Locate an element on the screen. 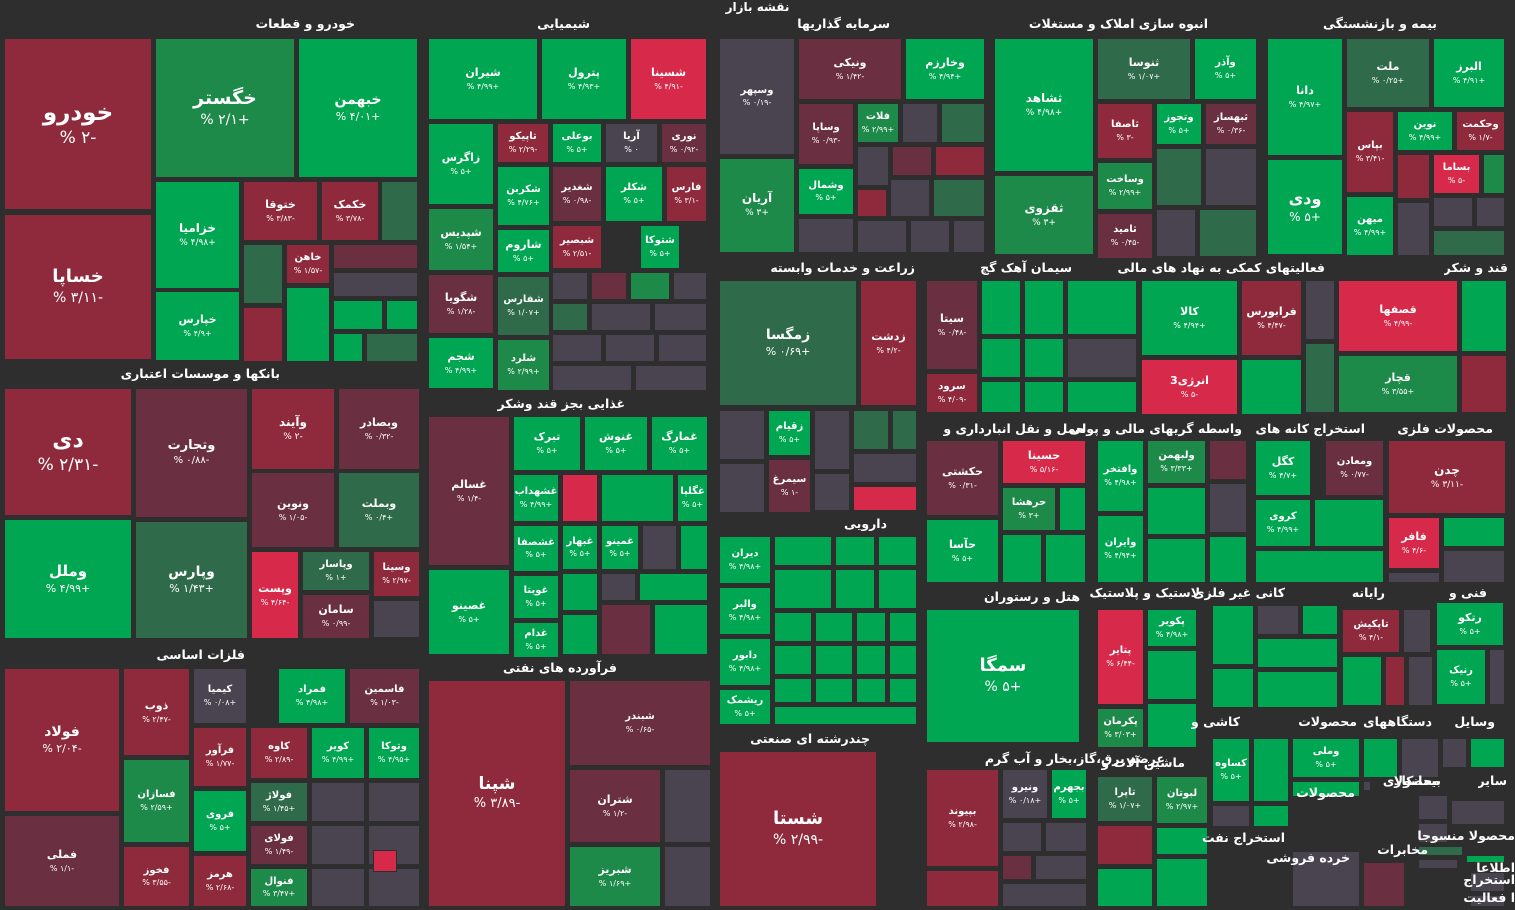 Image resolution: width=1515 pixels, height=910 pixels. stock-tile: سیمرغ -۱ % is located at coordinates (789, 486).